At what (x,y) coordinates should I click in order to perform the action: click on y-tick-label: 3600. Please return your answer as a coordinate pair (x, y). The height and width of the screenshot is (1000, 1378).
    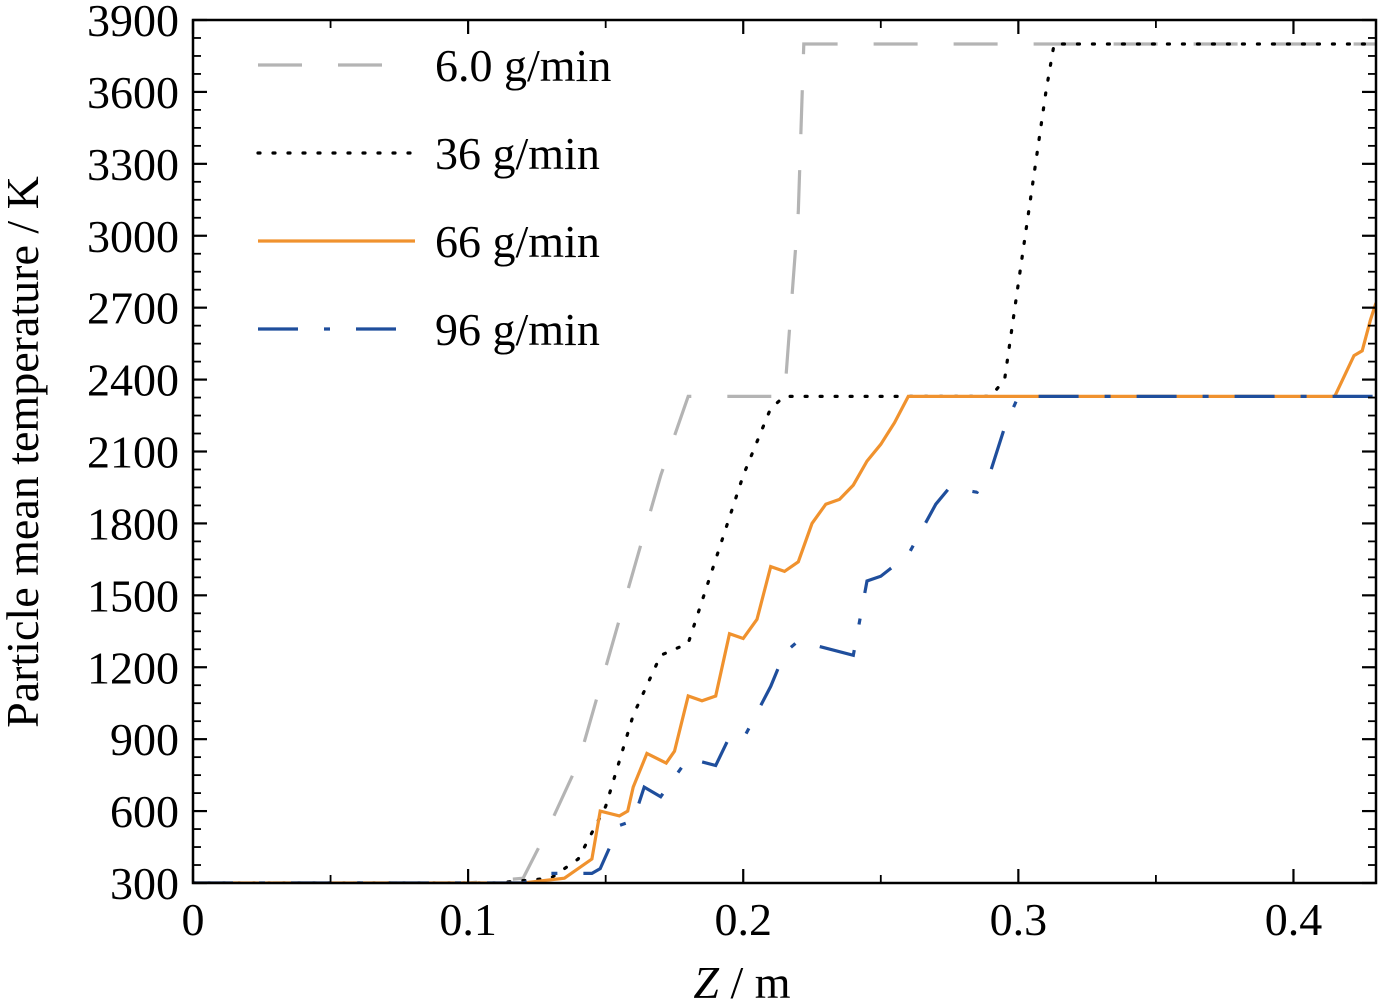
    Looking at the image, I should click on (133, 92).